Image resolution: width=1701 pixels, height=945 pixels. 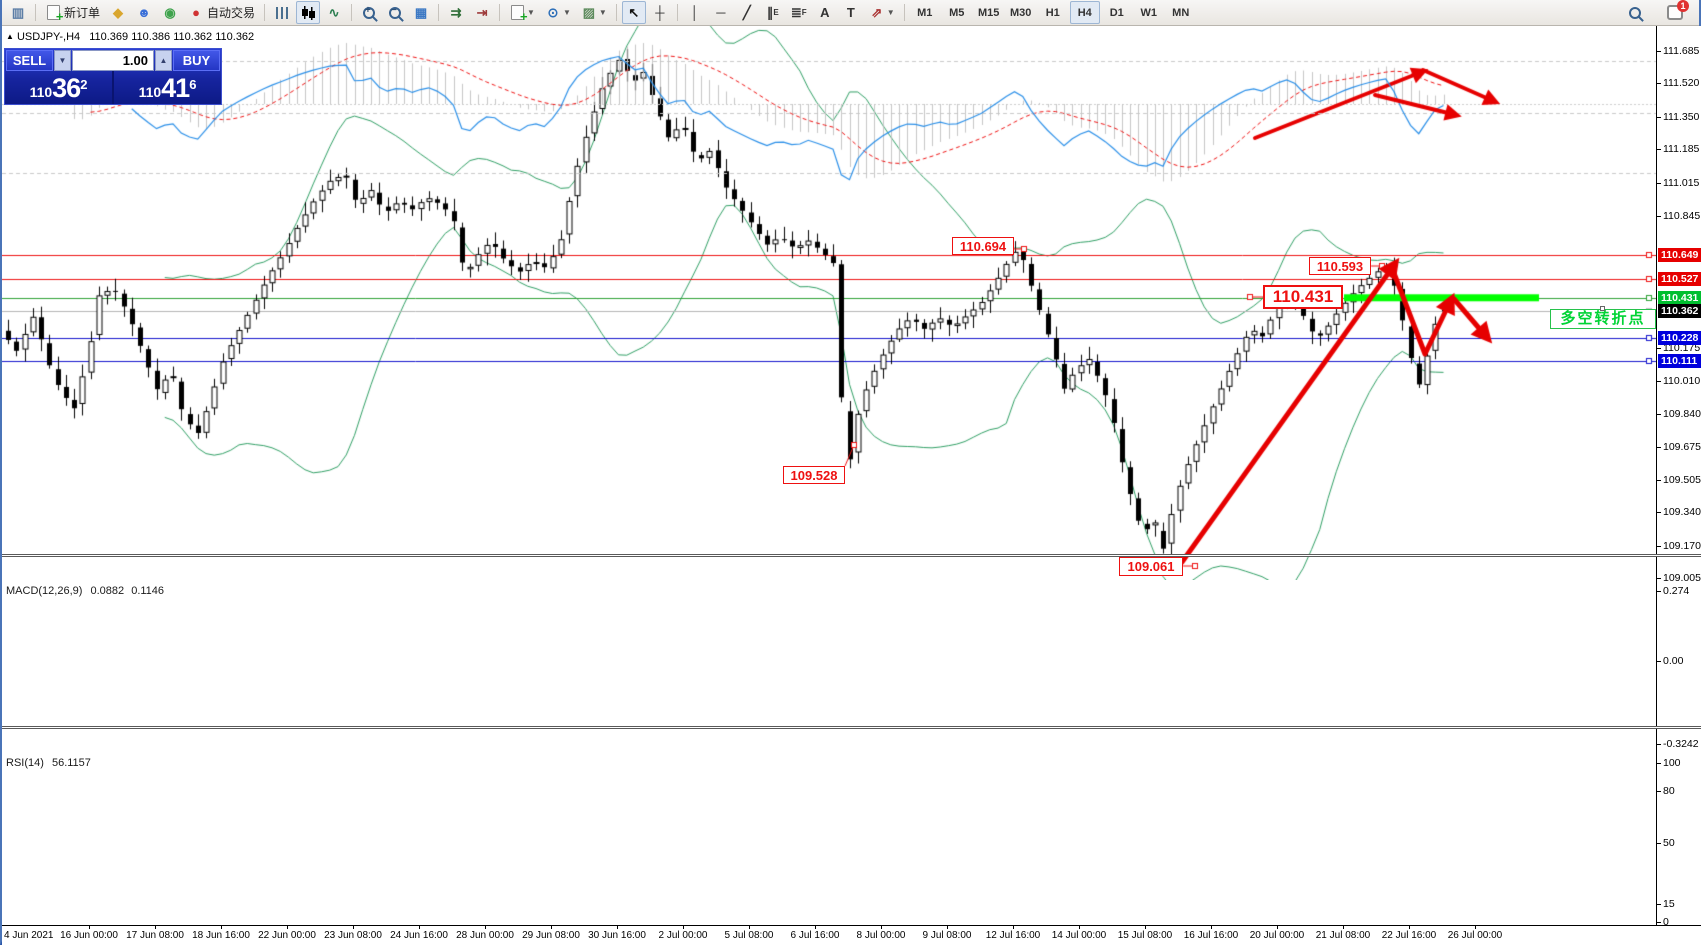 What do you see at coordinates (1145, 935) in the screenshot?
I see `time-axis-label: 15 Jul 08:00` at bounding box center [1145, 935].